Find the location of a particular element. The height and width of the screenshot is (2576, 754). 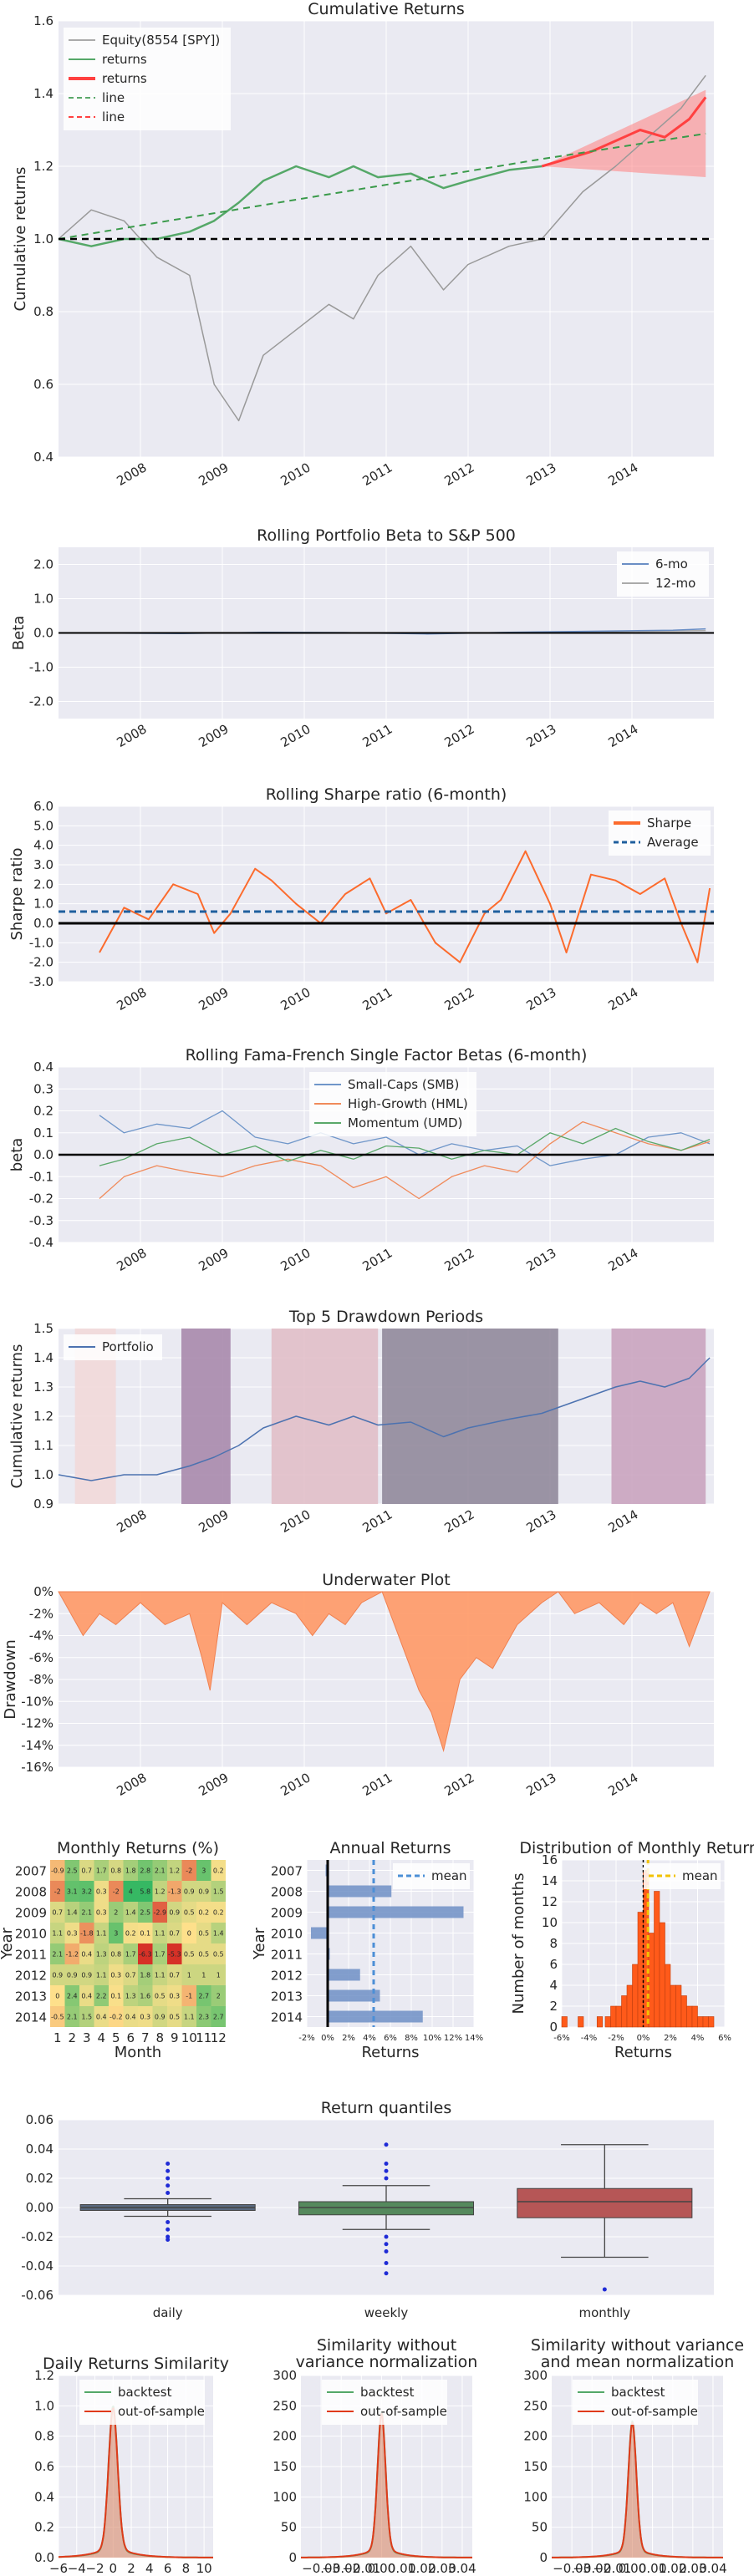

heatmap-value: -0.5 is located at coordinates (57, 2017).